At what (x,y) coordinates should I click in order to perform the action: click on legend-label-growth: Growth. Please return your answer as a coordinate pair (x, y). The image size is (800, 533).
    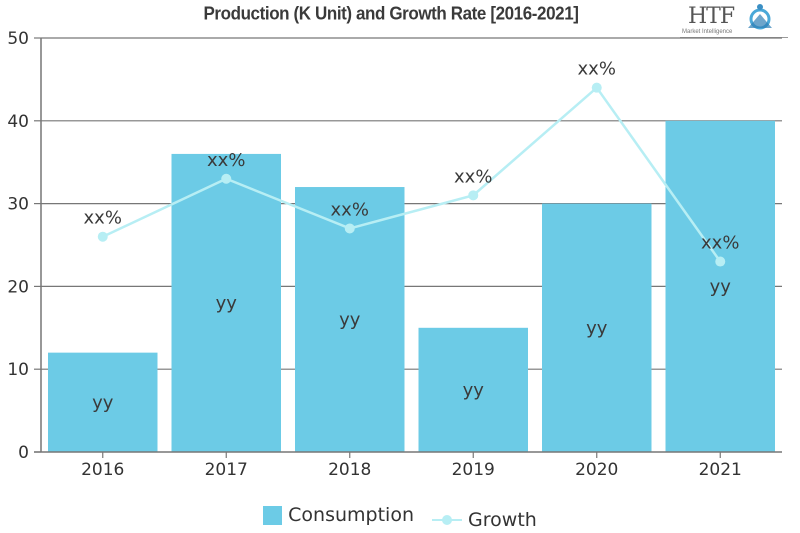
    Looking at the image, I should click on (502, 519).